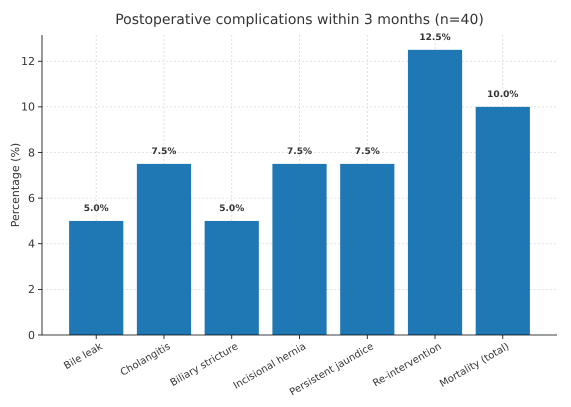  Describe the element at coordinates (15, 185) in the screenshot. I see `y-axis-title: Percentage (%)` at that location.